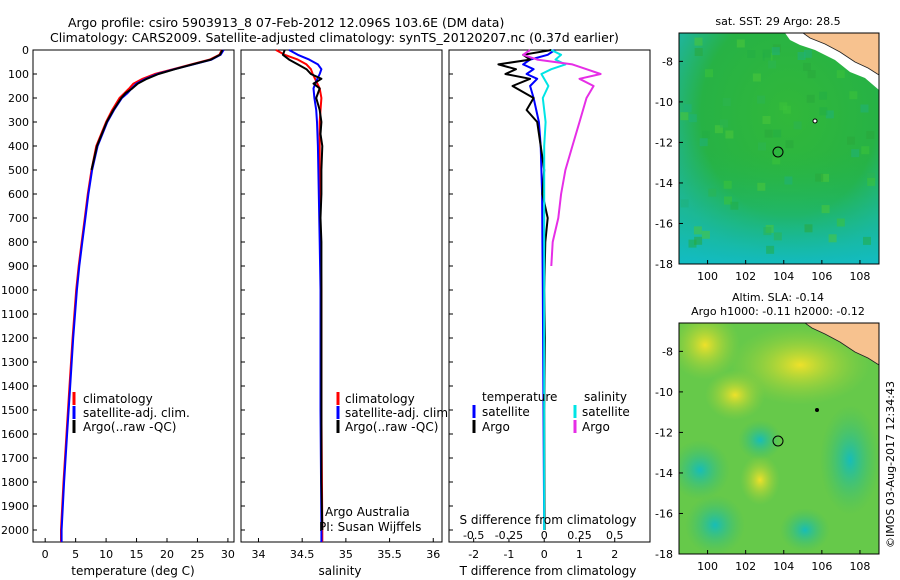 This screenshot has height=580, width=900. I want to click on depth-tick-label: 1900, so click(15, 506).